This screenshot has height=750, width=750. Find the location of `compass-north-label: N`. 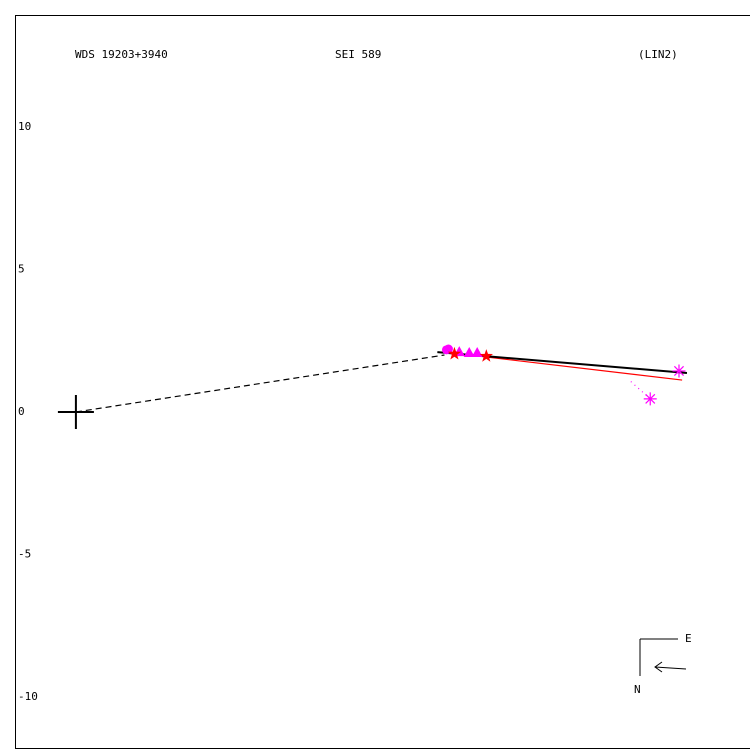

compass-north-label: N is located at coordinates (637, 689).